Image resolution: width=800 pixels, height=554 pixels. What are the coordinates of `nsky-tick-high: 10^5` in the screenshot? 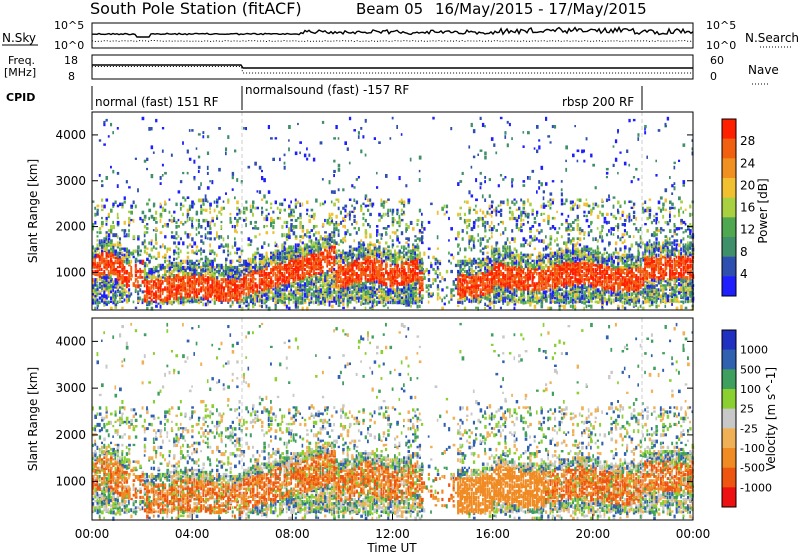 It's located at (69, 25).